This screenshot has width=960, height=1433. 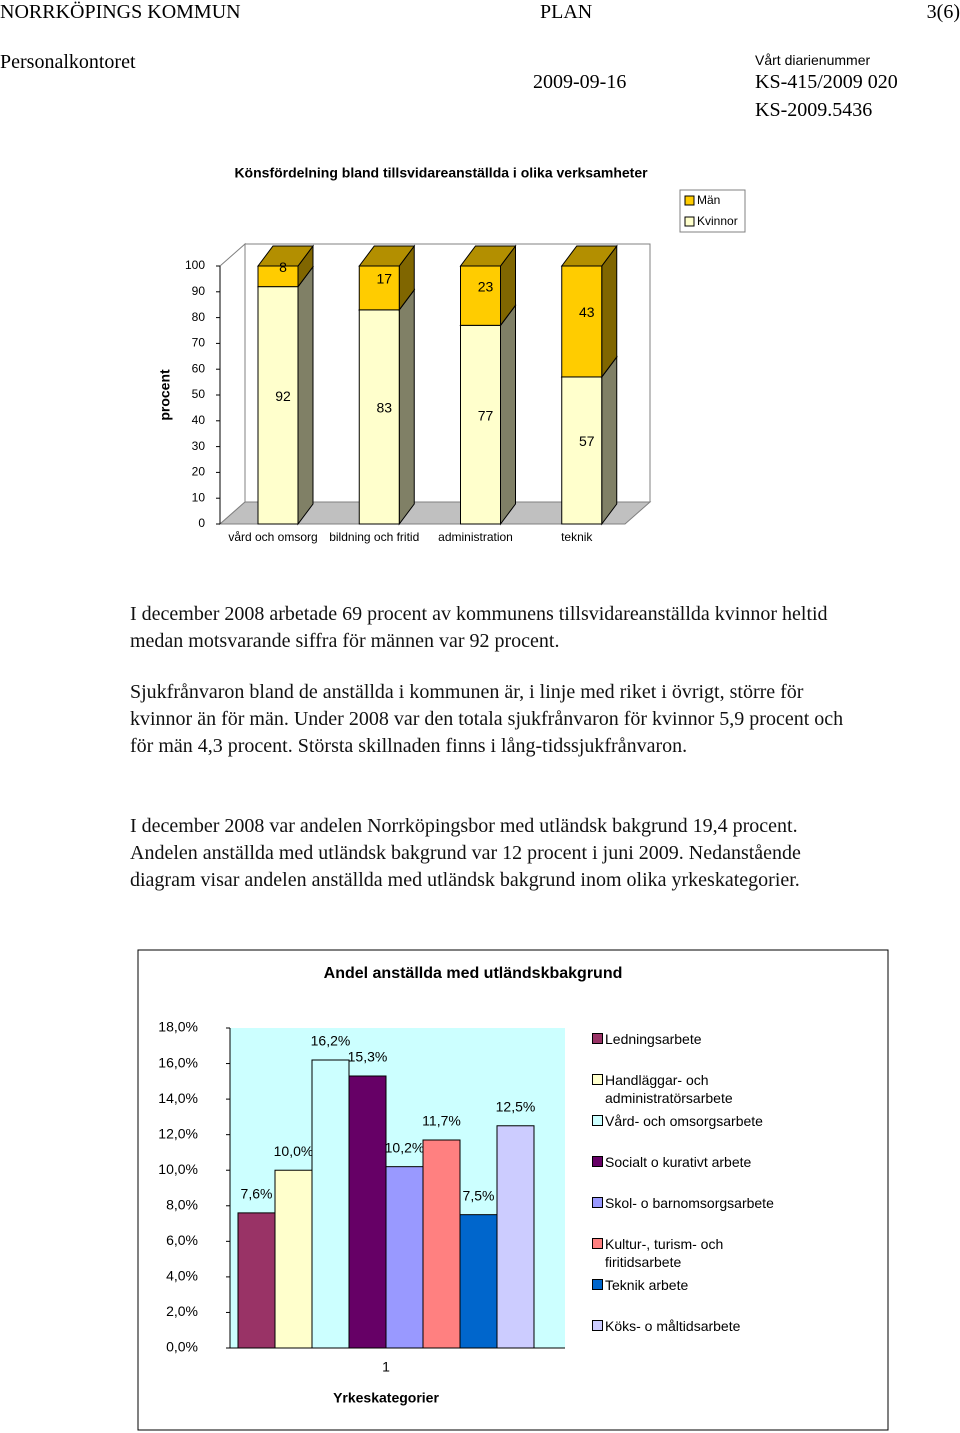 I want to click on legend-label: Skol- o barnomsorgsarbete, so click(x=689, y=1203).